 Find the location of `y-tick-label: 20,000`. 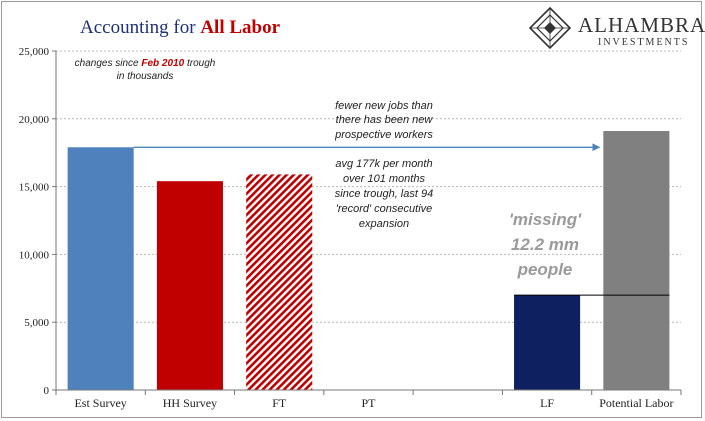

y-tick-label: 20,000 is located at coordinates (34, 120).